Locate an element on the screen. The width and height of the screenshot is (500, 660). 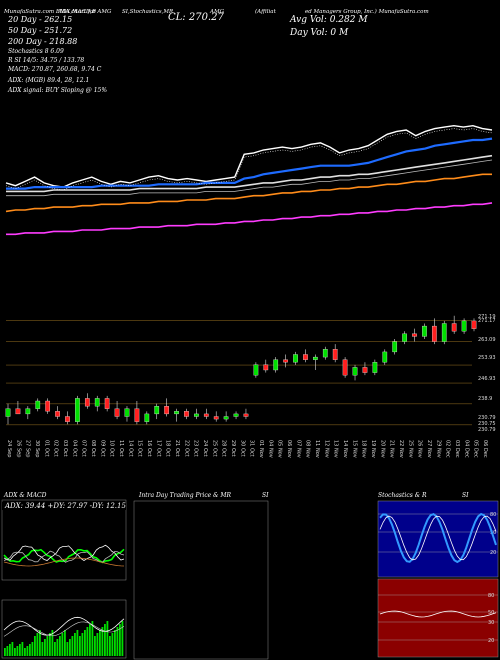
macd-signal-line is located at coordinates (64, 629).